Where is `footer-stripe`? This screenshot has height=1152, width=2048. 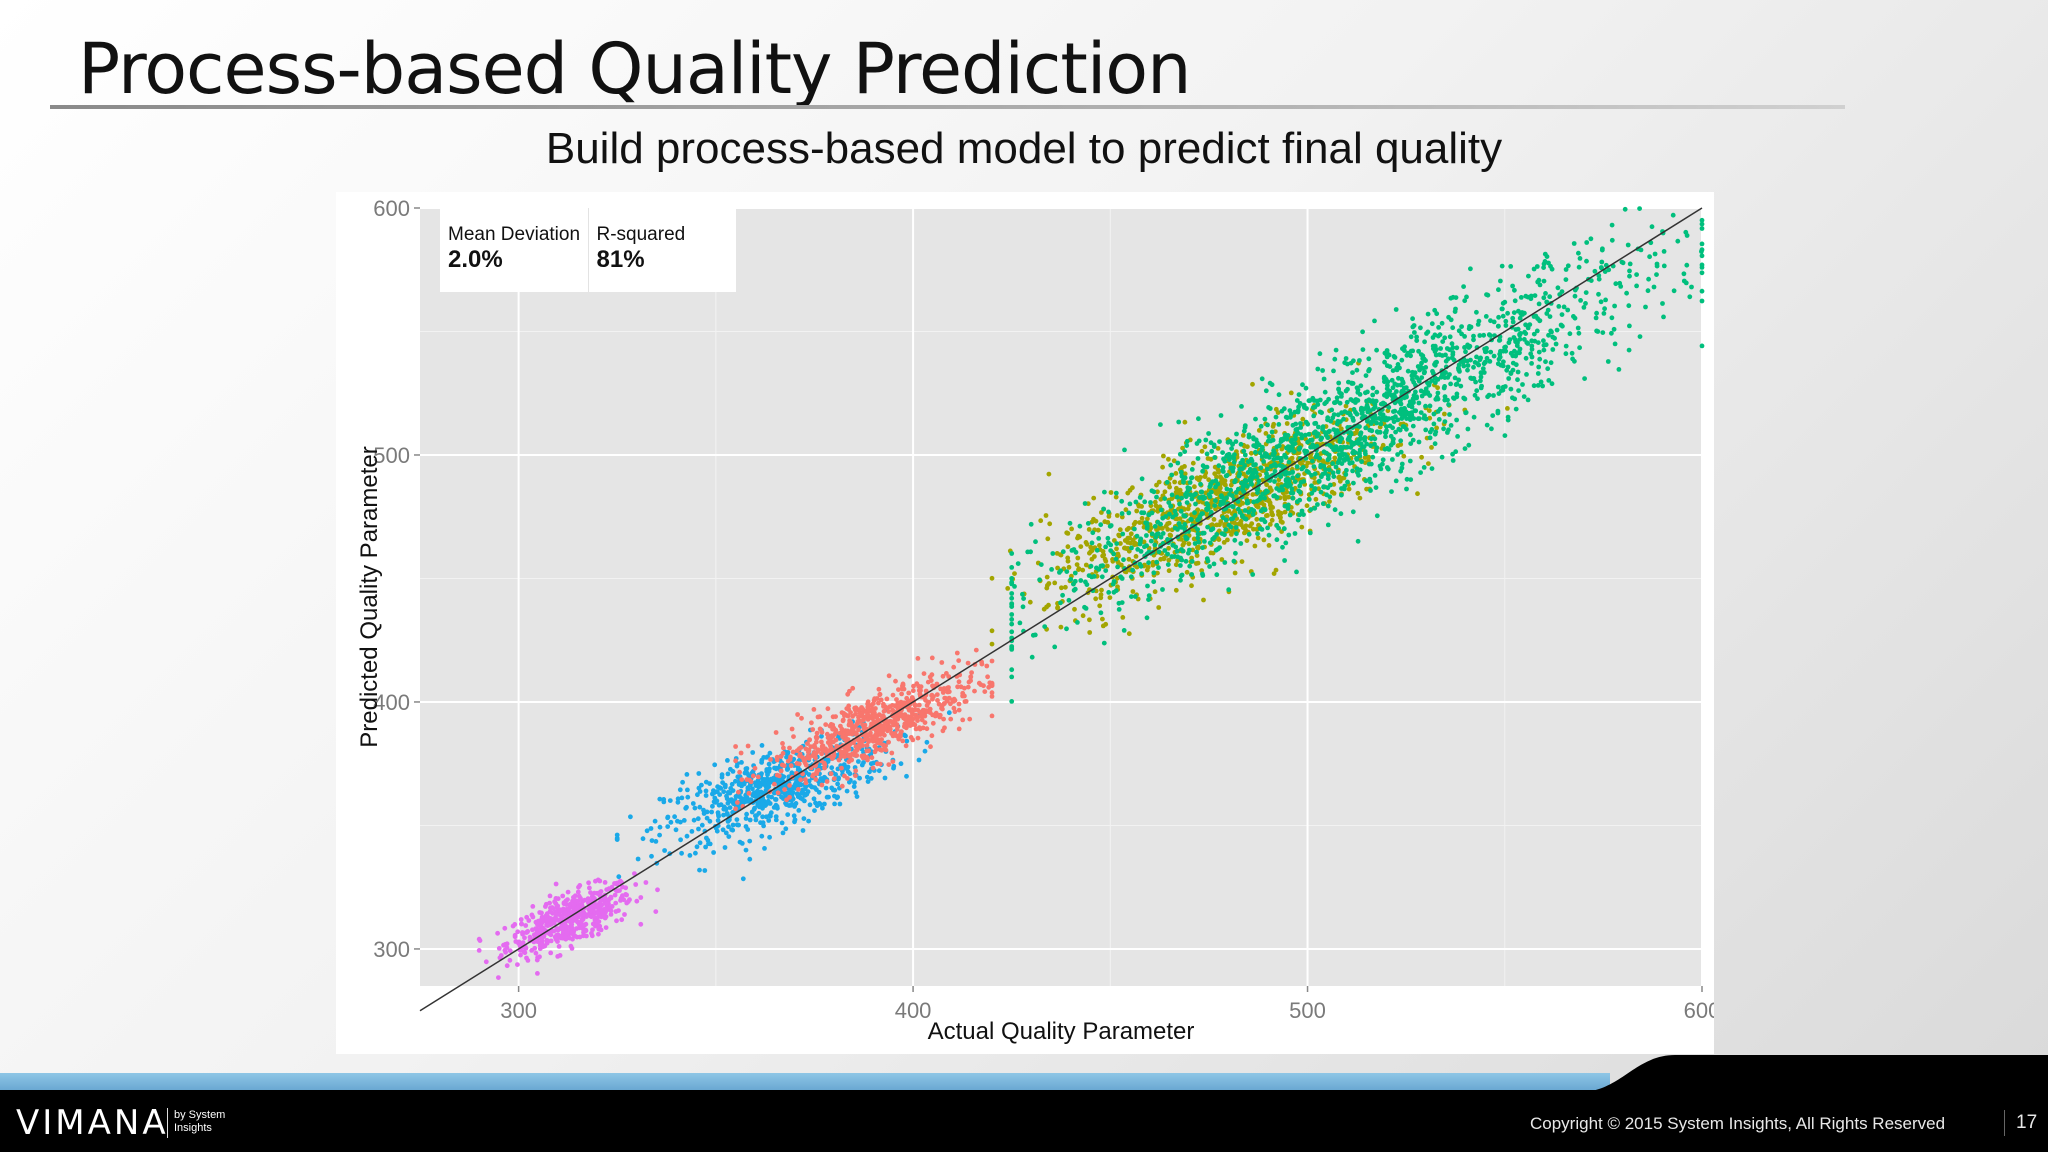
footer-stripe is located at coordinates (805, 1081).